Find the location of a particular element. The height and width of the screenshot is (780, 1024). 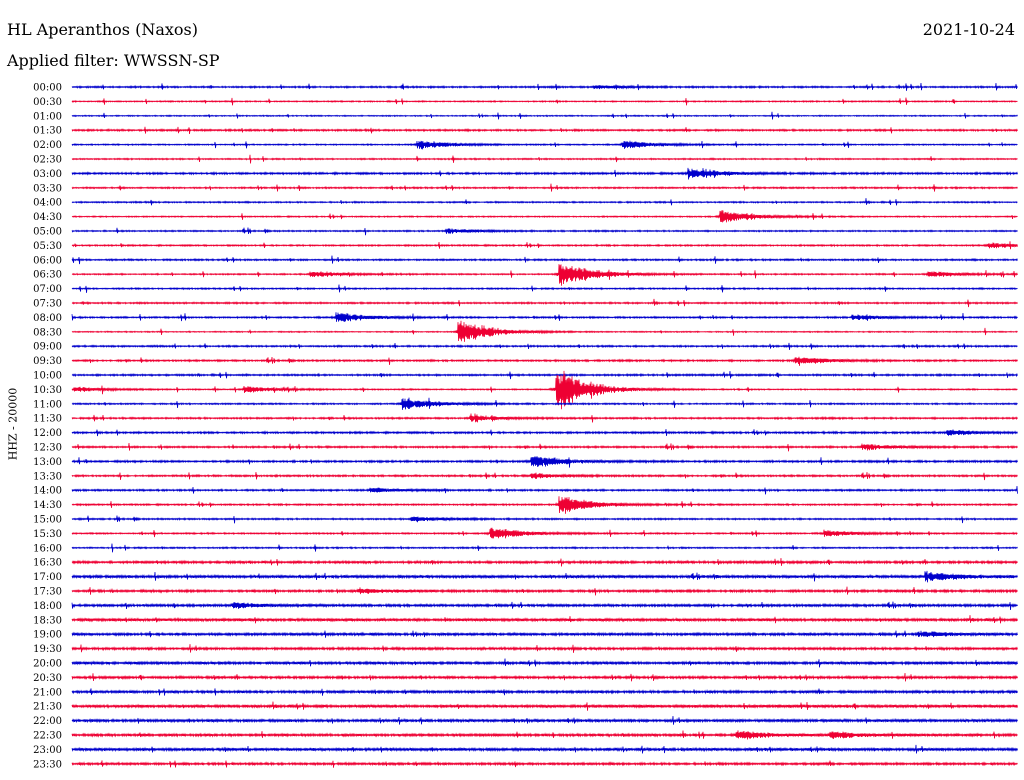

row-time-label: 08:30 is located at coordinates (47, 332).